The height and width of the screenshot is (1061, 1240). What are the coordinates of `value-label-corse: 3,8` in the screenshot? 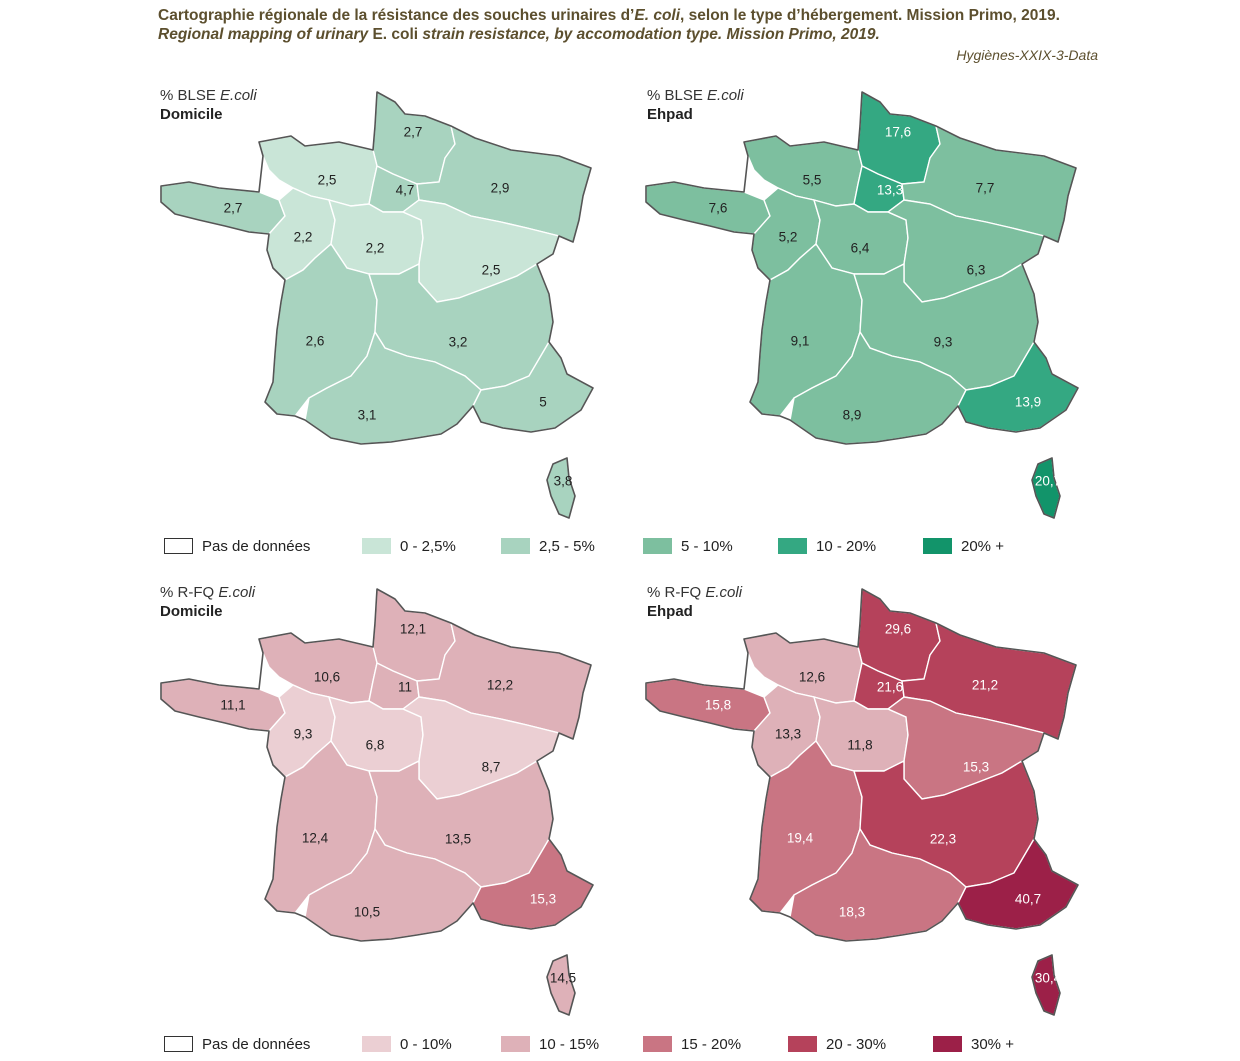 It's located at (563, 481).